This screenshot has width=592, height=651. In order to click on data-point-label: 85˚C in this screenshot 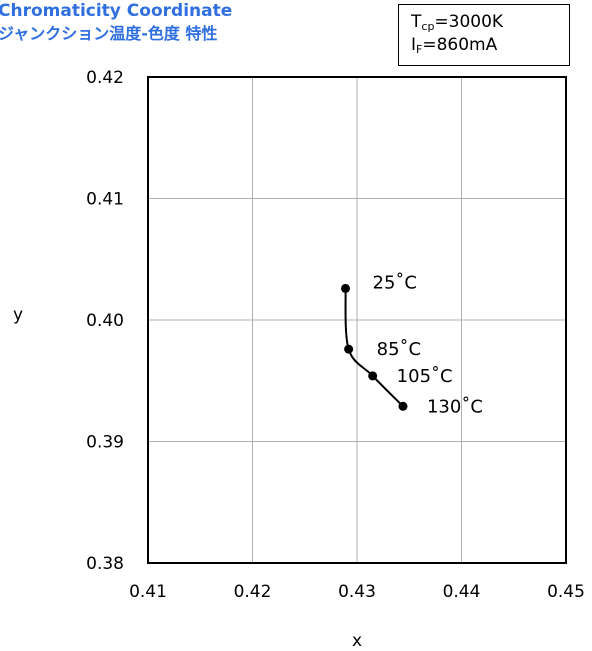, I will do `click(399, 349)`.